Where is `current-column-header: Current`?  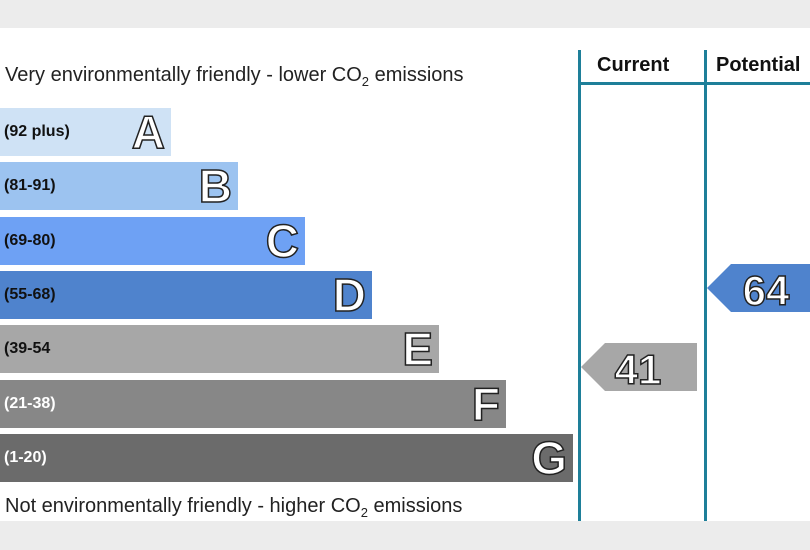
current-column-header: Current is located at coordinates (633, 65).